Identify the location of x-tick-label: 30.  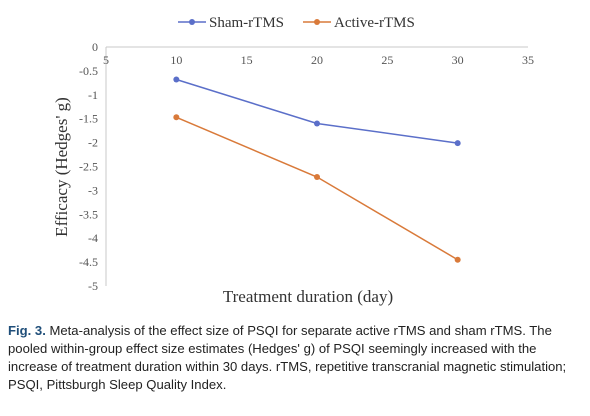
(458, 60).